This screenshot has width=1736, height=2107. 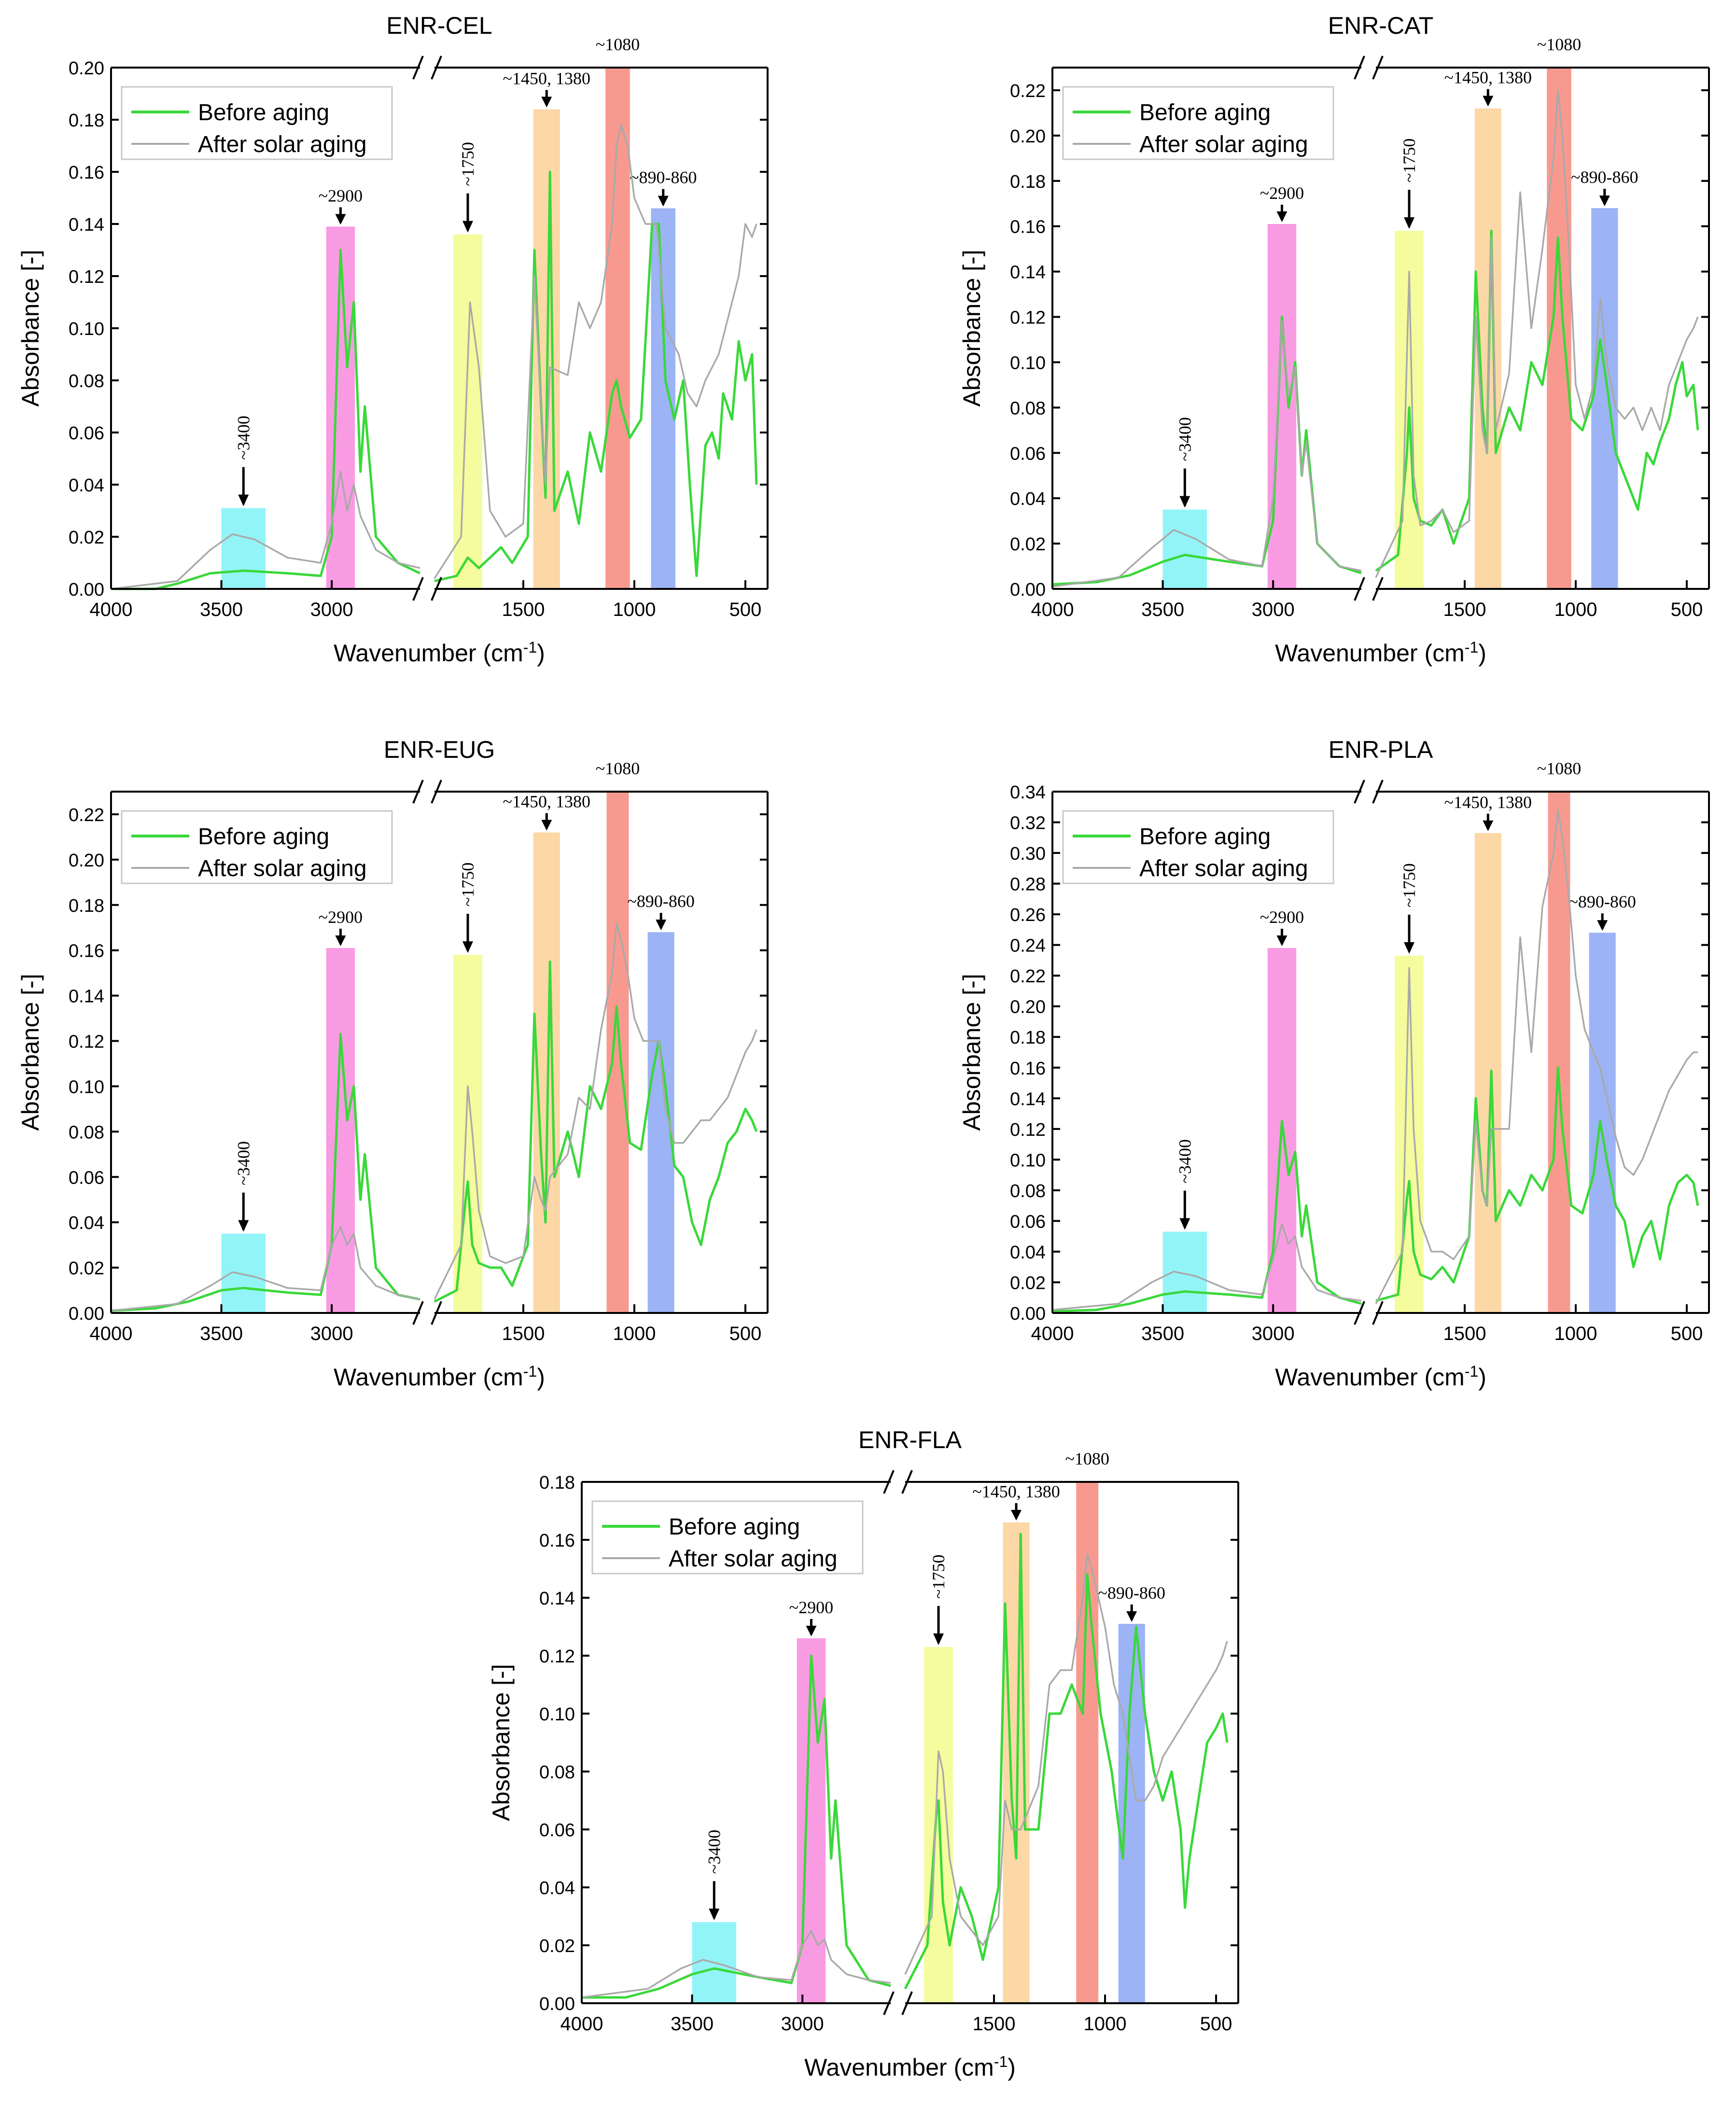 What do you see at coordinates (1028, 1222) in the screenshot?
I see `y-tick-label: 0.06` at bounding box center [1028, 1222].